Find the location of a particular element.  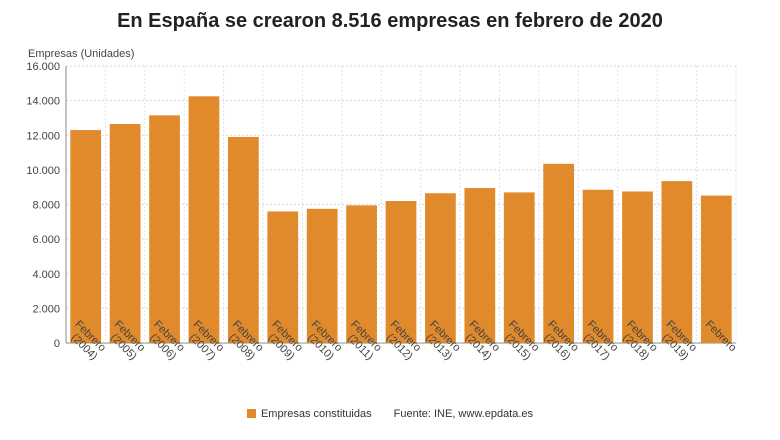

source-note: Fuente: INE, www.epdata.es is located at coordinates (463, 414).